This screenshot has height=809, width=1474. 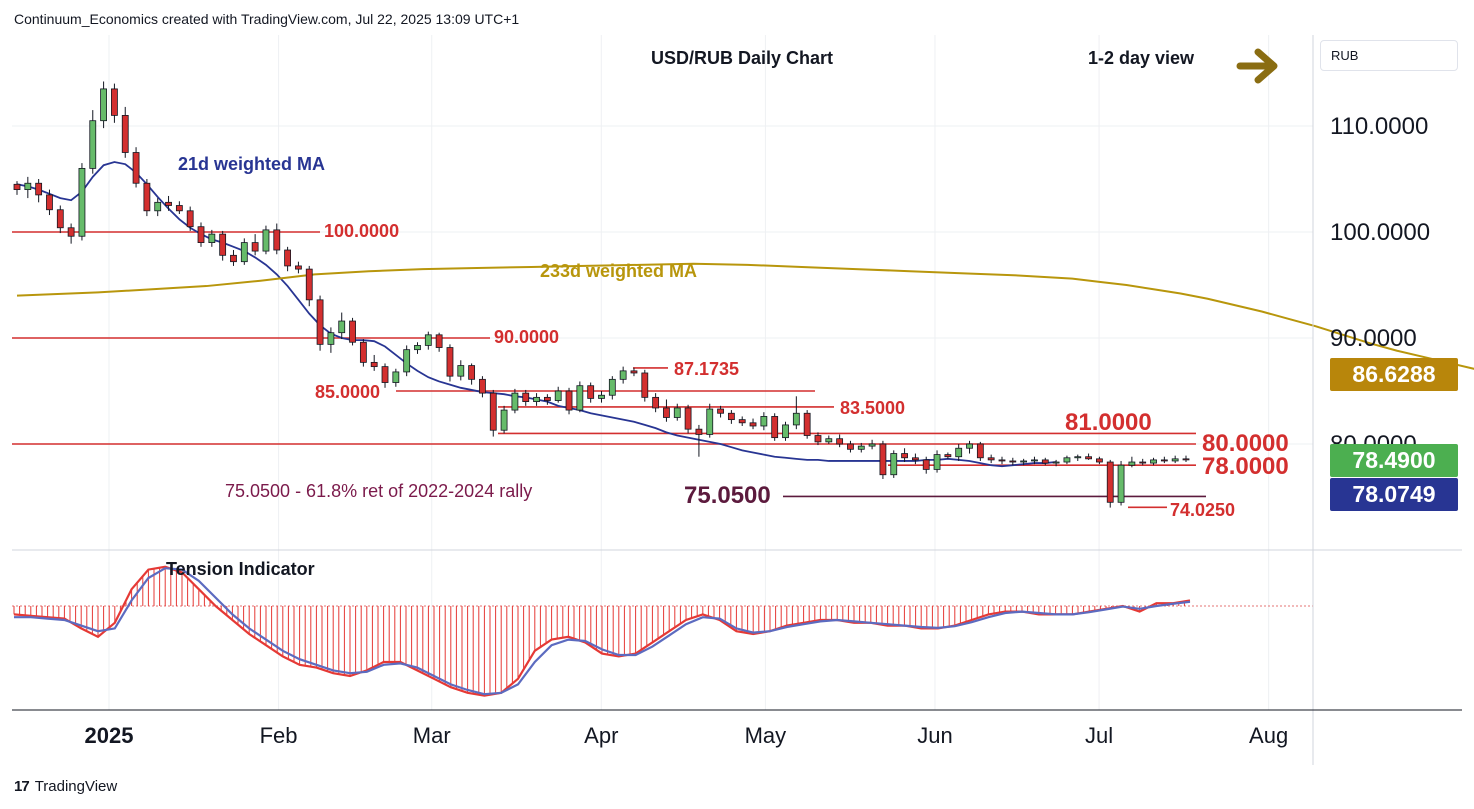 What do you see at coordinates (1394, 494) in the screenshot?
I see `price-badge: 78.0749` at bounding box center [1394, 494].